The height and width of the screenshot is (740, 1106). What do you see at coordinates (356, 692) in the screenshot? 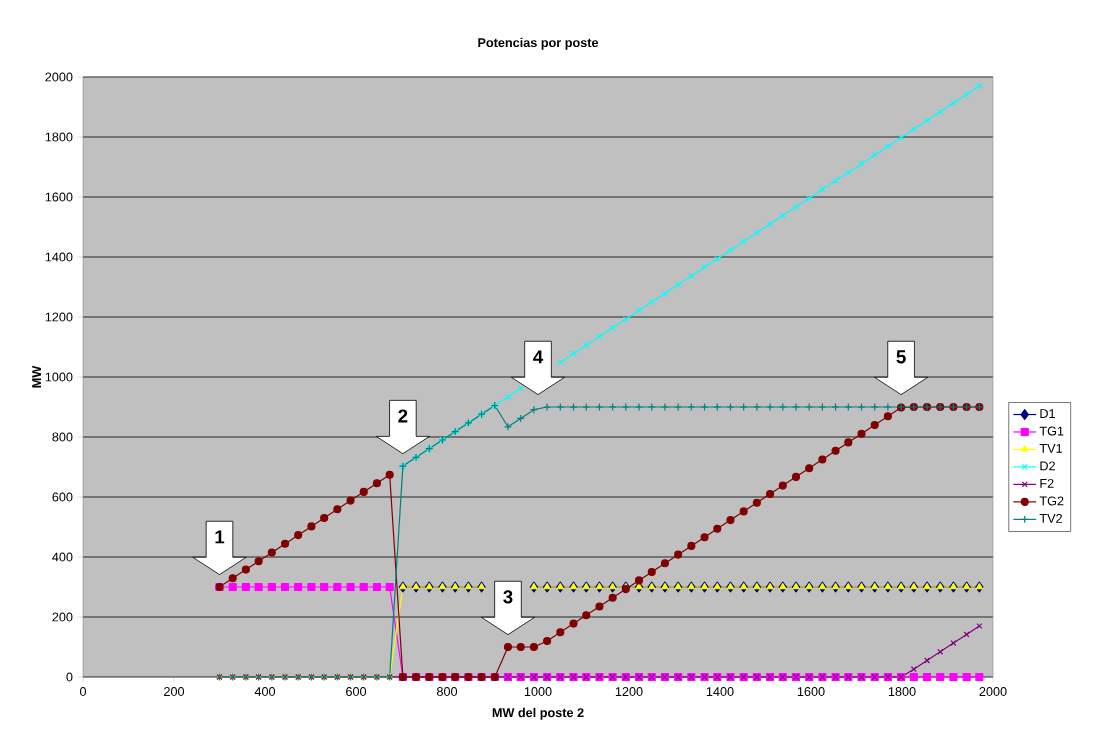
I see `x-tick-label: 600` at bounding box center [356, 692].